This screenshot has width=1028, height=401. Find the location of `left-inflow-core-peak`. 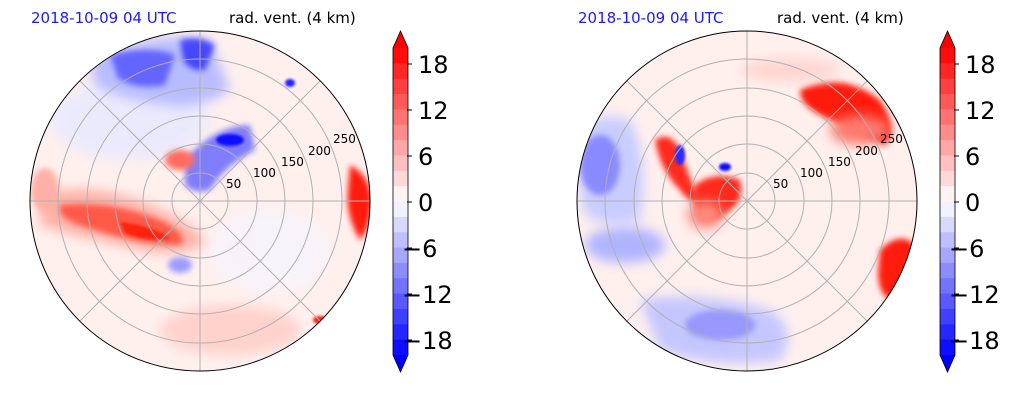

left-inflow-core-peak is located at coordinates (230, 140).